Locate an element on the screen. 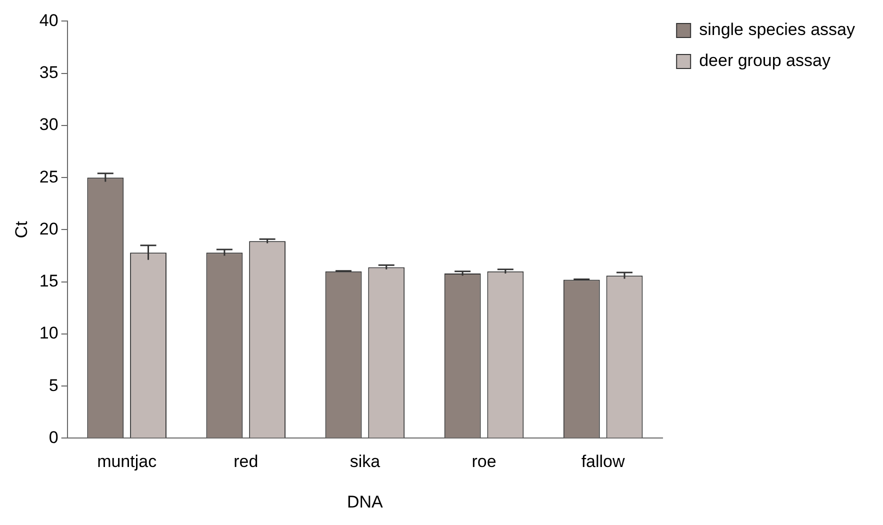  legend-label: single species assay is located at coordinates (777, 30).